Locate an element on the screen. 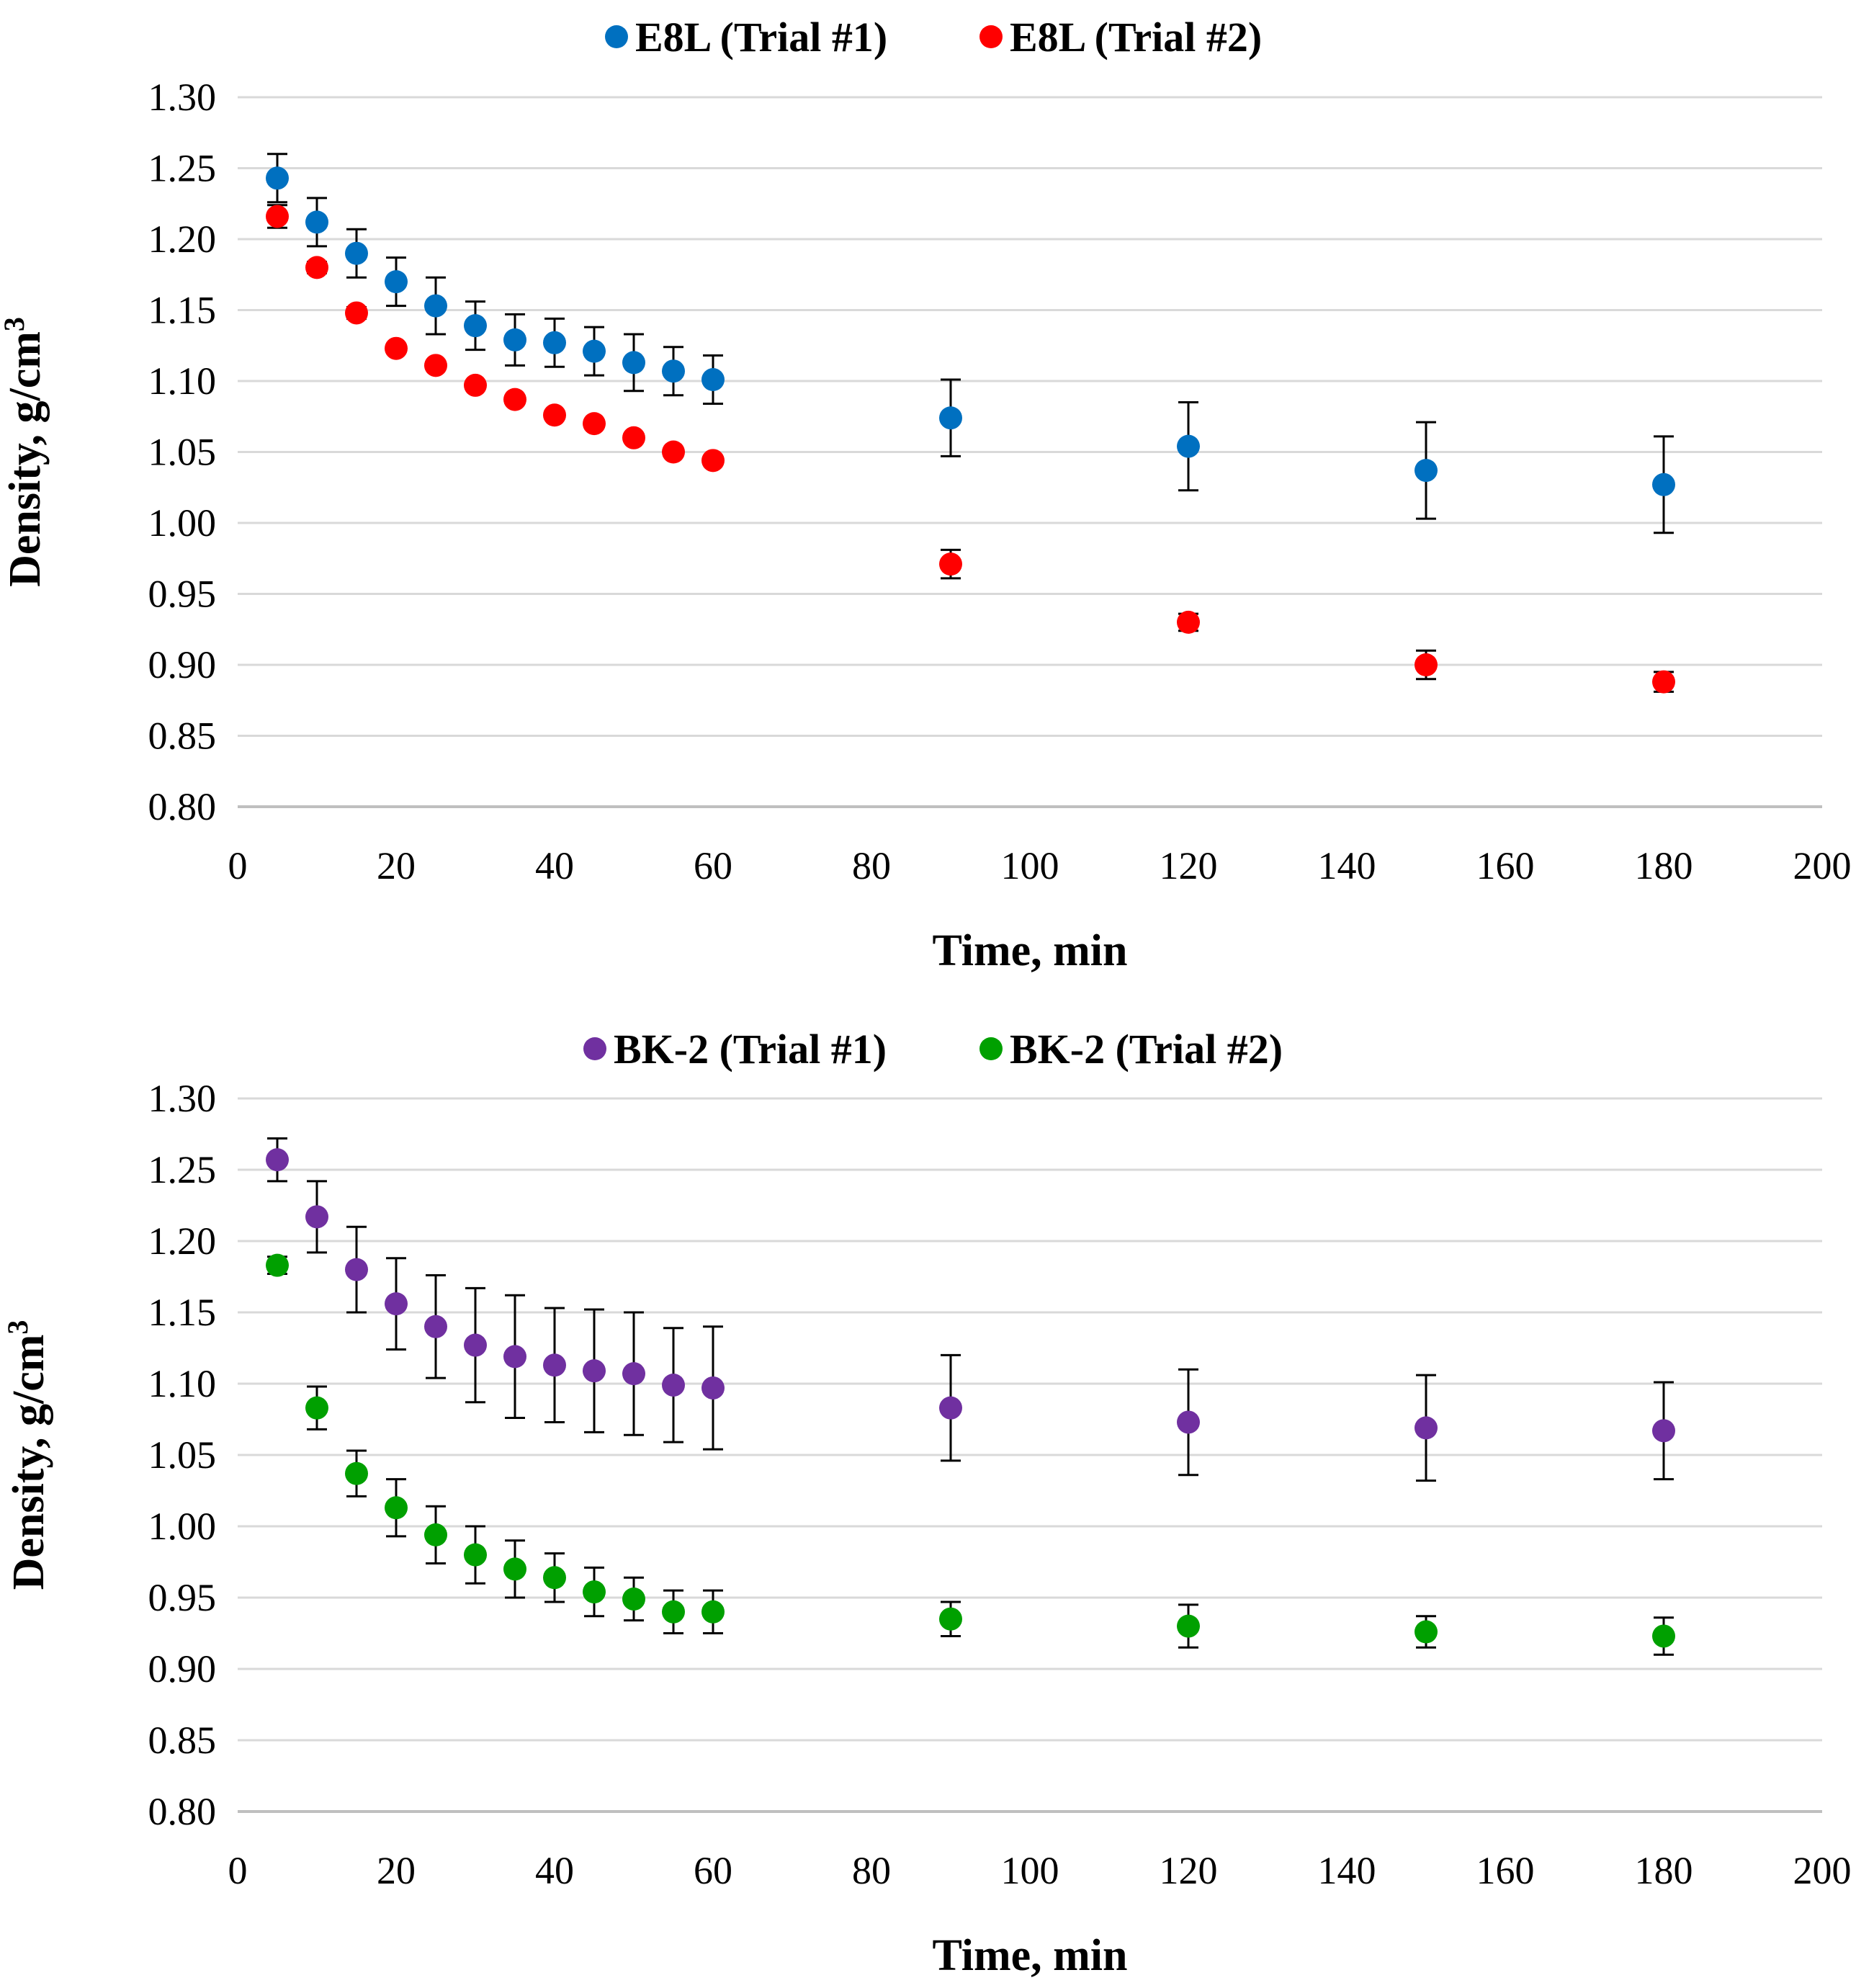 The width and height of the screenshot is (1874, 1988). y-tick-label: 0.85 is located at coordinates (183, 737).